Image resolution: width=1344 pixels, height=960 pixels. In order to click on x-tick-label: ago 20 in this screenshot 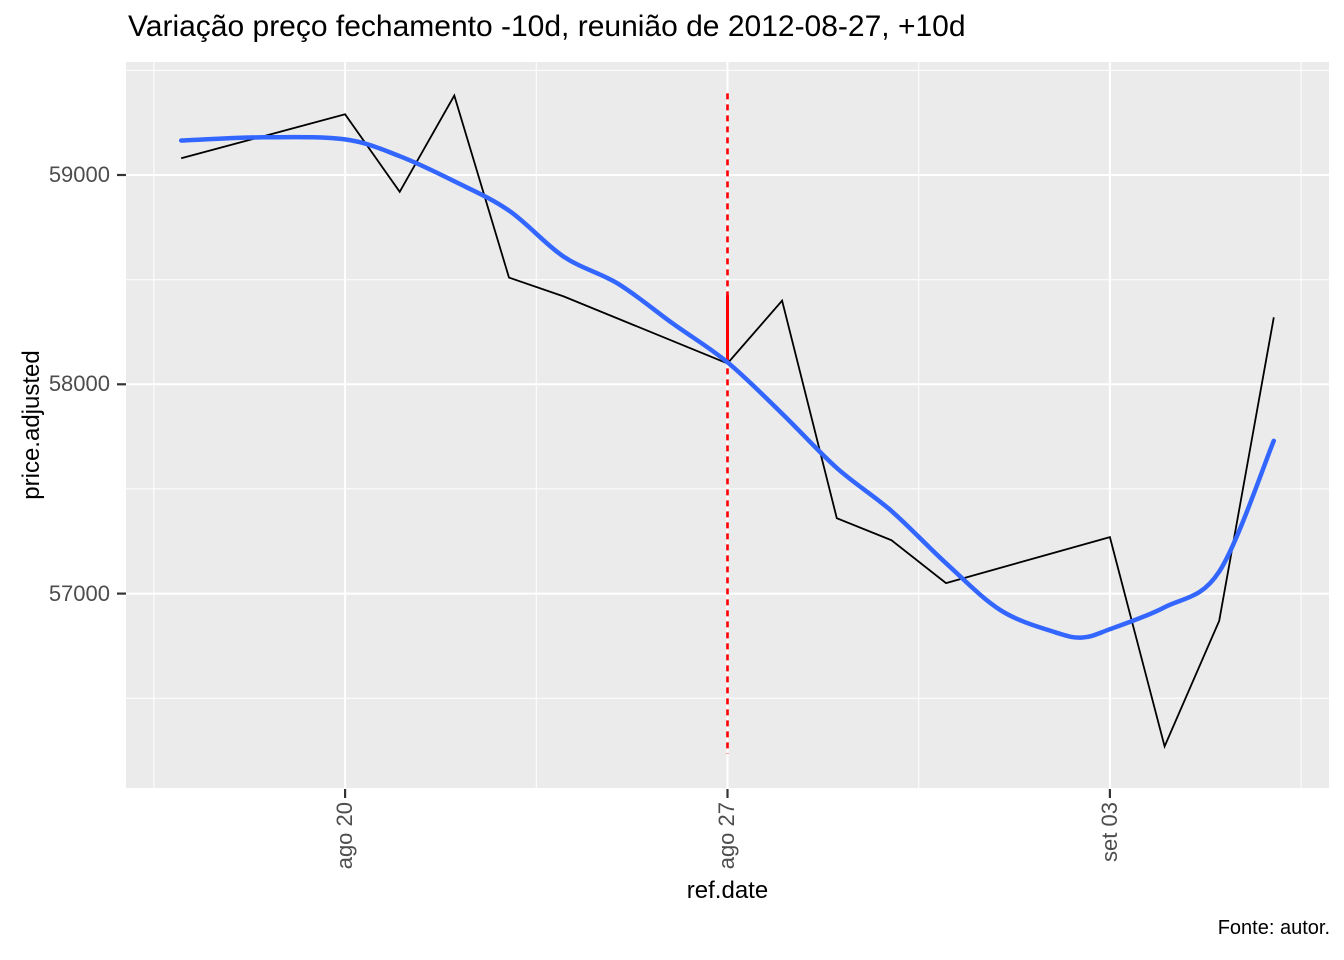, I will do `click(345, 835)`.